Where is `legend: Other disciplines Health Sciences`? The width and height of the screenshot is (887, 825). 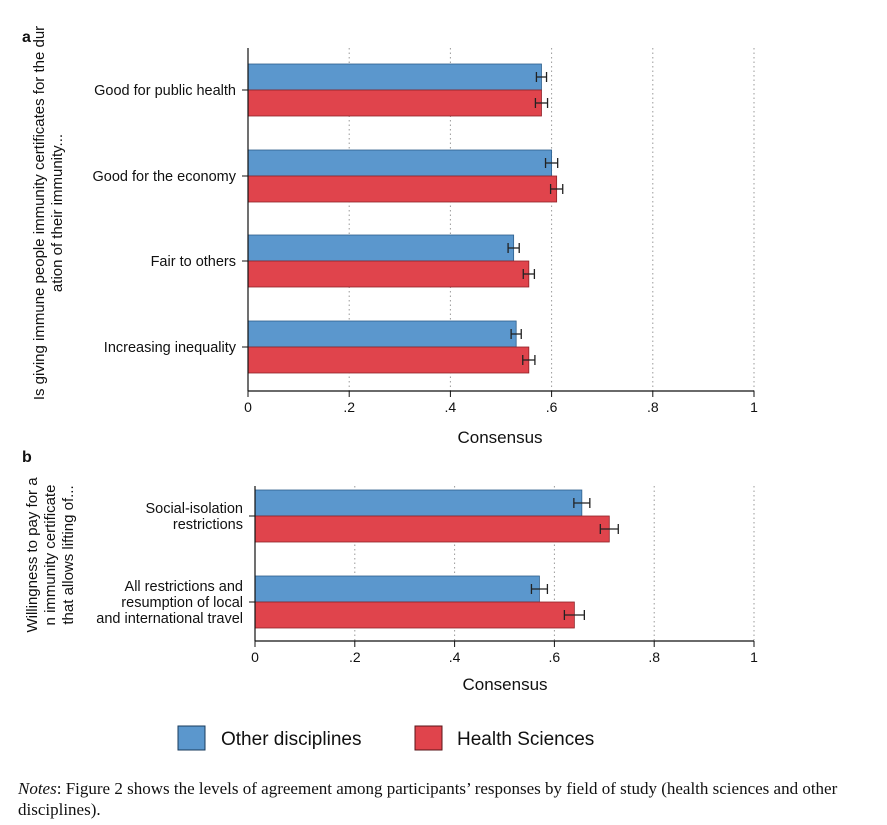 legend: Other disciplines Health Sciences is located at coordinates (385, 738).